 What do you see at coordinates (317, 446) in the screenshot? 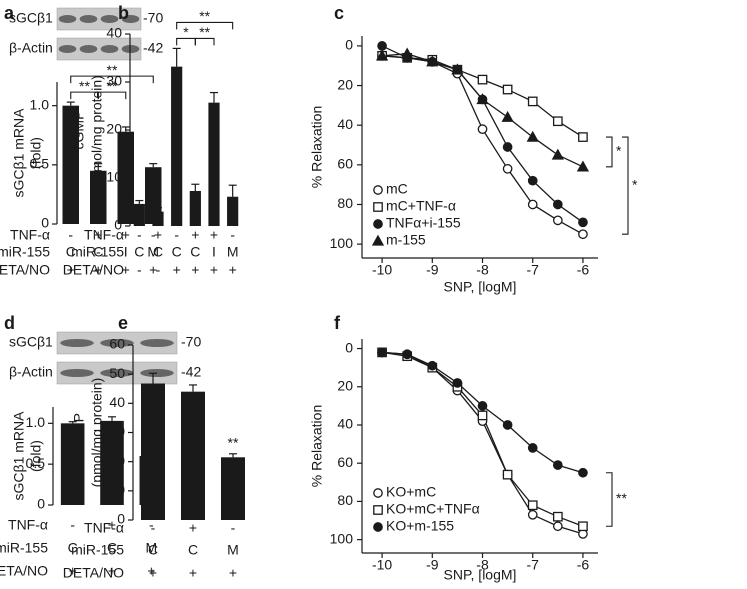
I see `y-axis-label: % Relaxation` at bounding box center [317, 446].